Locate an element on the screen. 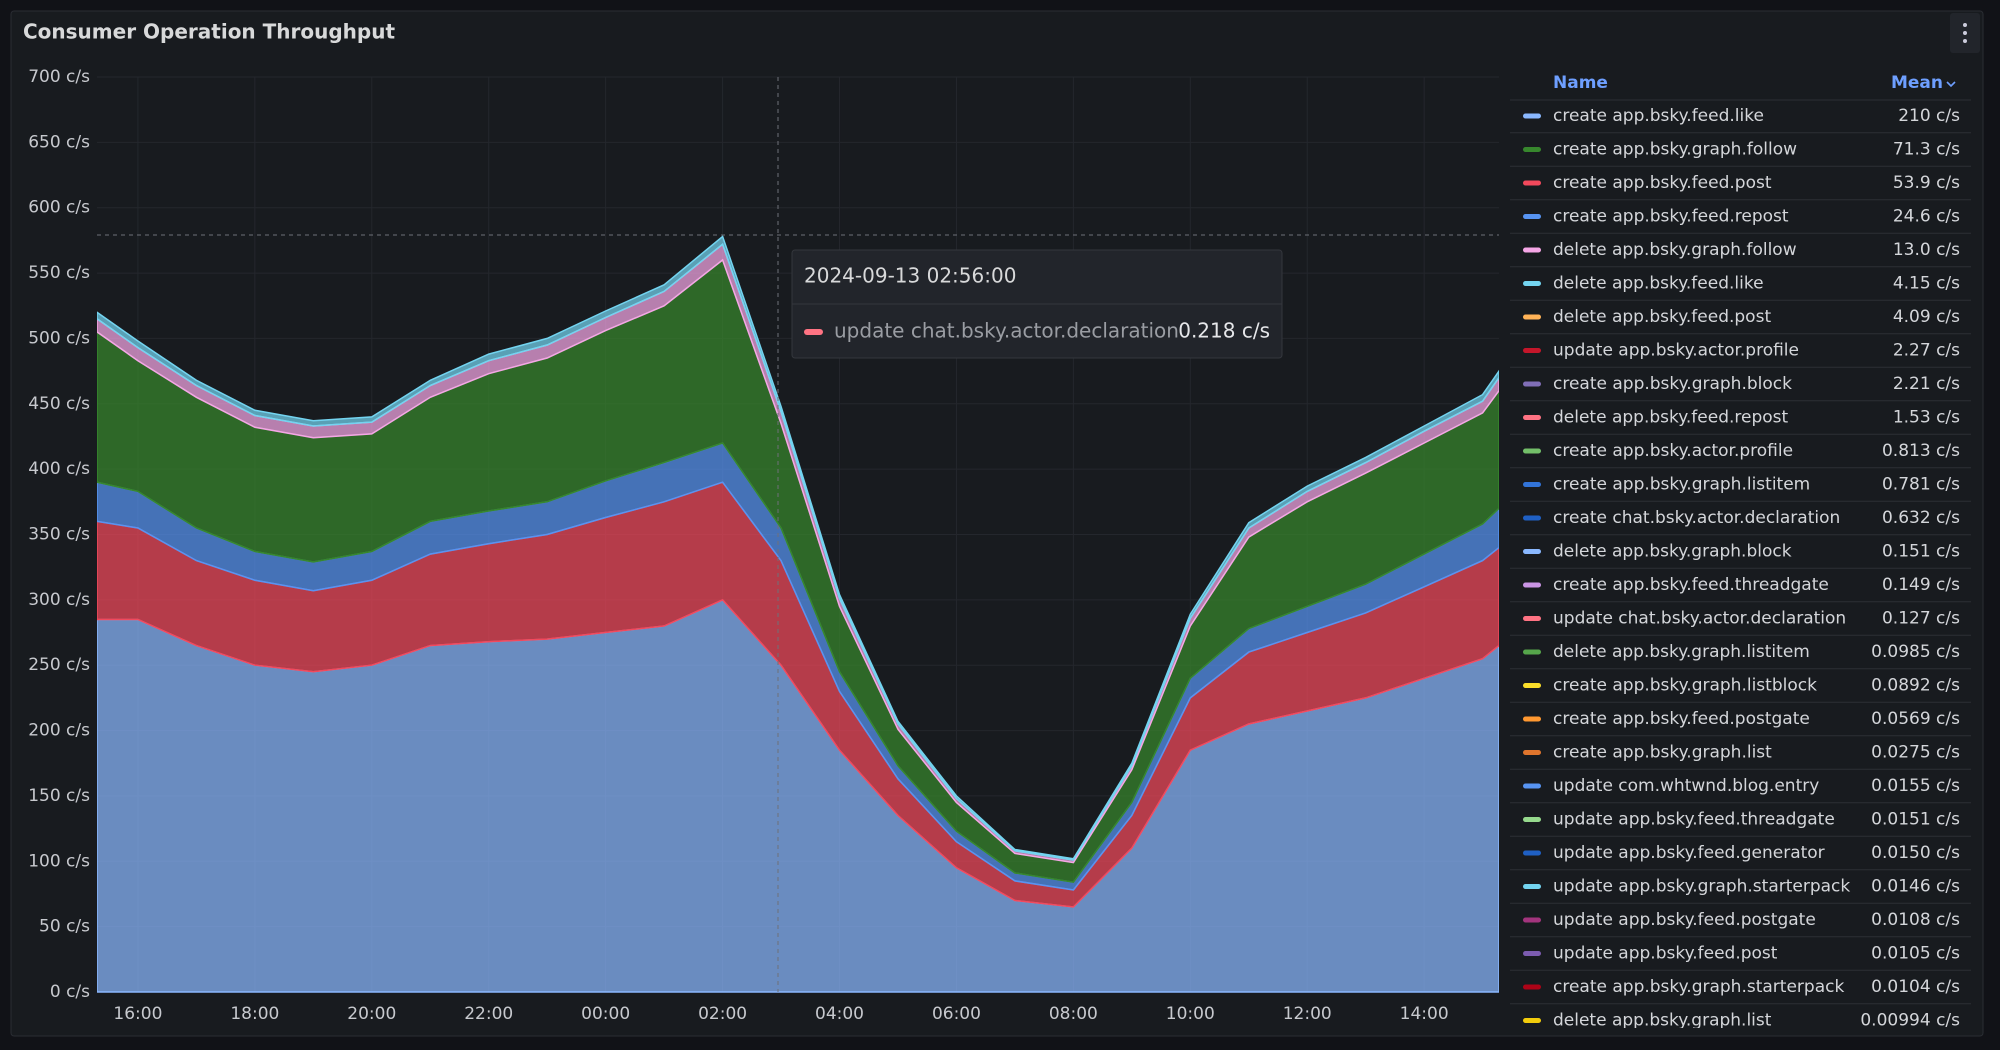 The height and width of the screenshot is (1050, 2000). legend-name: create app.bsky.graph.listblock is located at coordinates (1685, 686).